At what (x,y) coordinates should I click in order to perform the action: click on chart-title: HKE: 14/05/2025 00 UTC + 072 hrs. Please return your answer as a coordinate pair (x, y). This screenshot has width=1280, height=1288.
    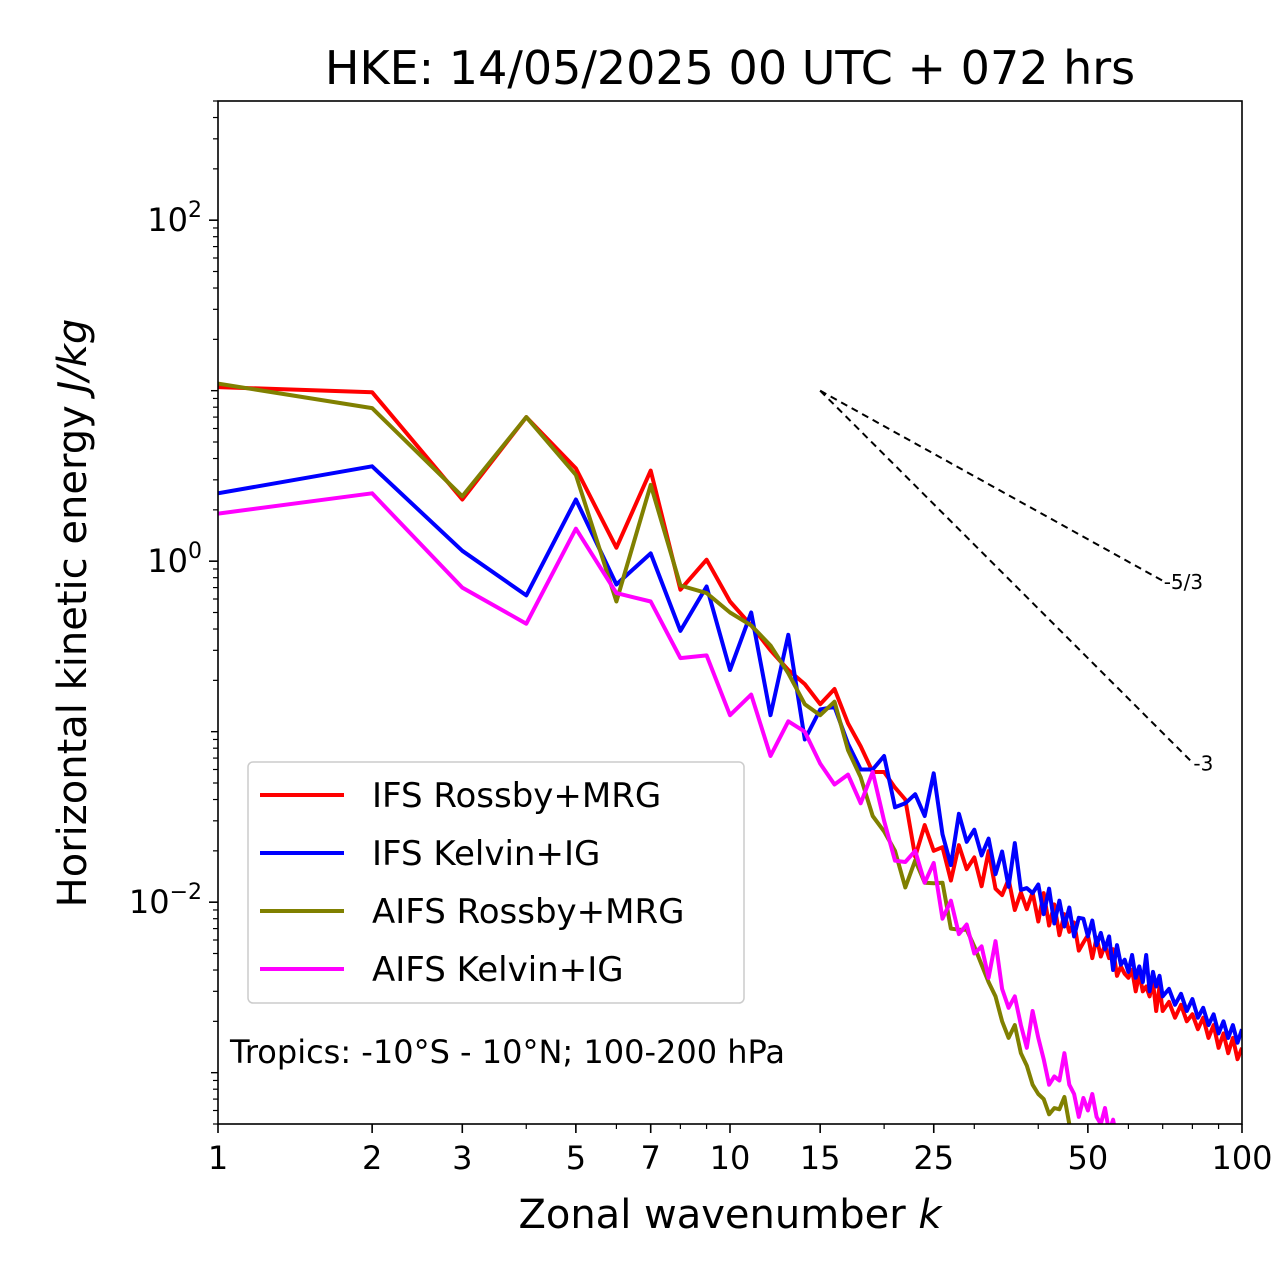
    Looking at the image, I should click on (730, 68).